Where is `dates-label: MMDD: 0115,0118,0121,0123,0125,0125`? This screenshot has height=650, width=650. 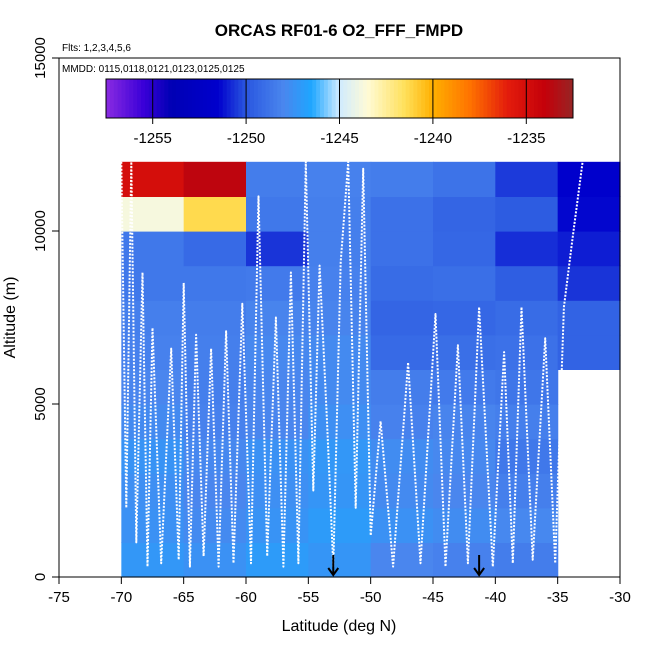 dates-label: MMDD: 0115,0118,0121,0123,0125,0125 is located at coordinates (153, 69).